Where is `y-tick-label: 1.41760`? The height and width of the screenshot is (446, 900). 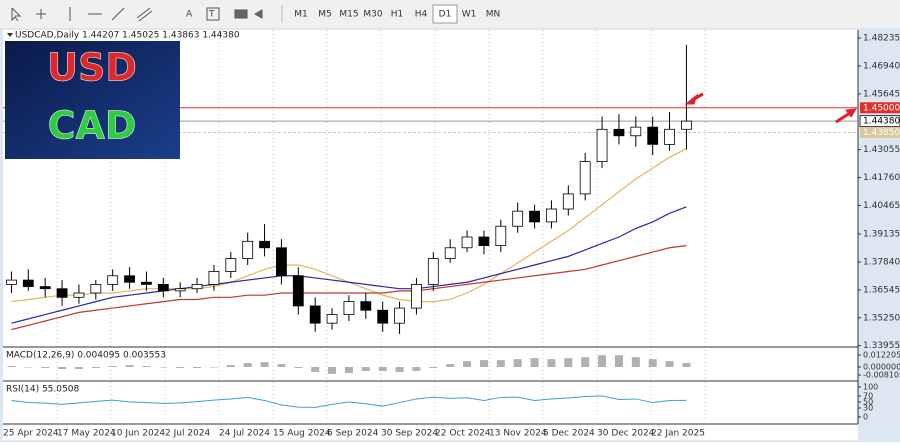 y-tick-label: 1.41760 is located at coordinates (881, 178).